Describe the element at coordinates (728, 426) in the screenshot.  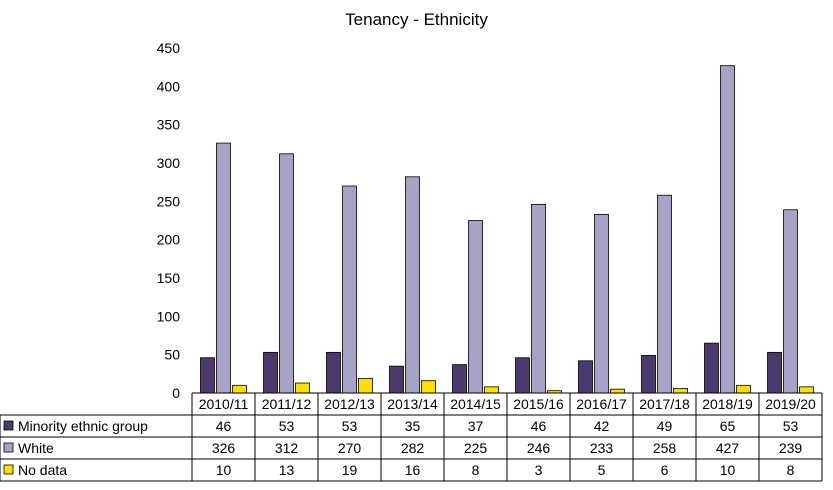
I see `data-label: 65` at that location.